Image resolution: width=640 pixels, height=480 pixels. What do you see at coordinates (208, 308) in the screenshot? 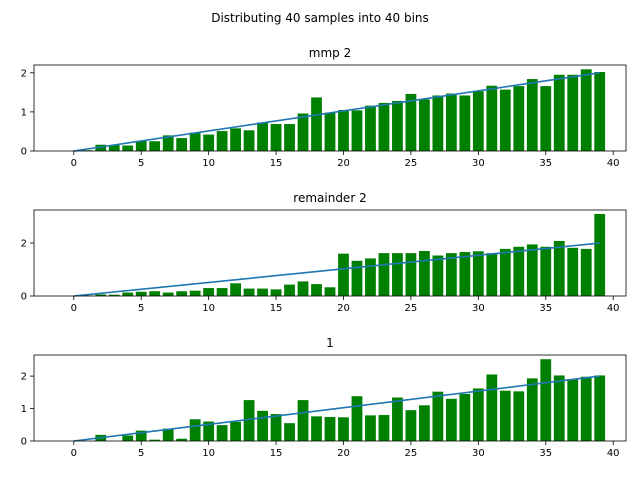
I see `x-tick-label: 10` at bounding box center [208, 308].